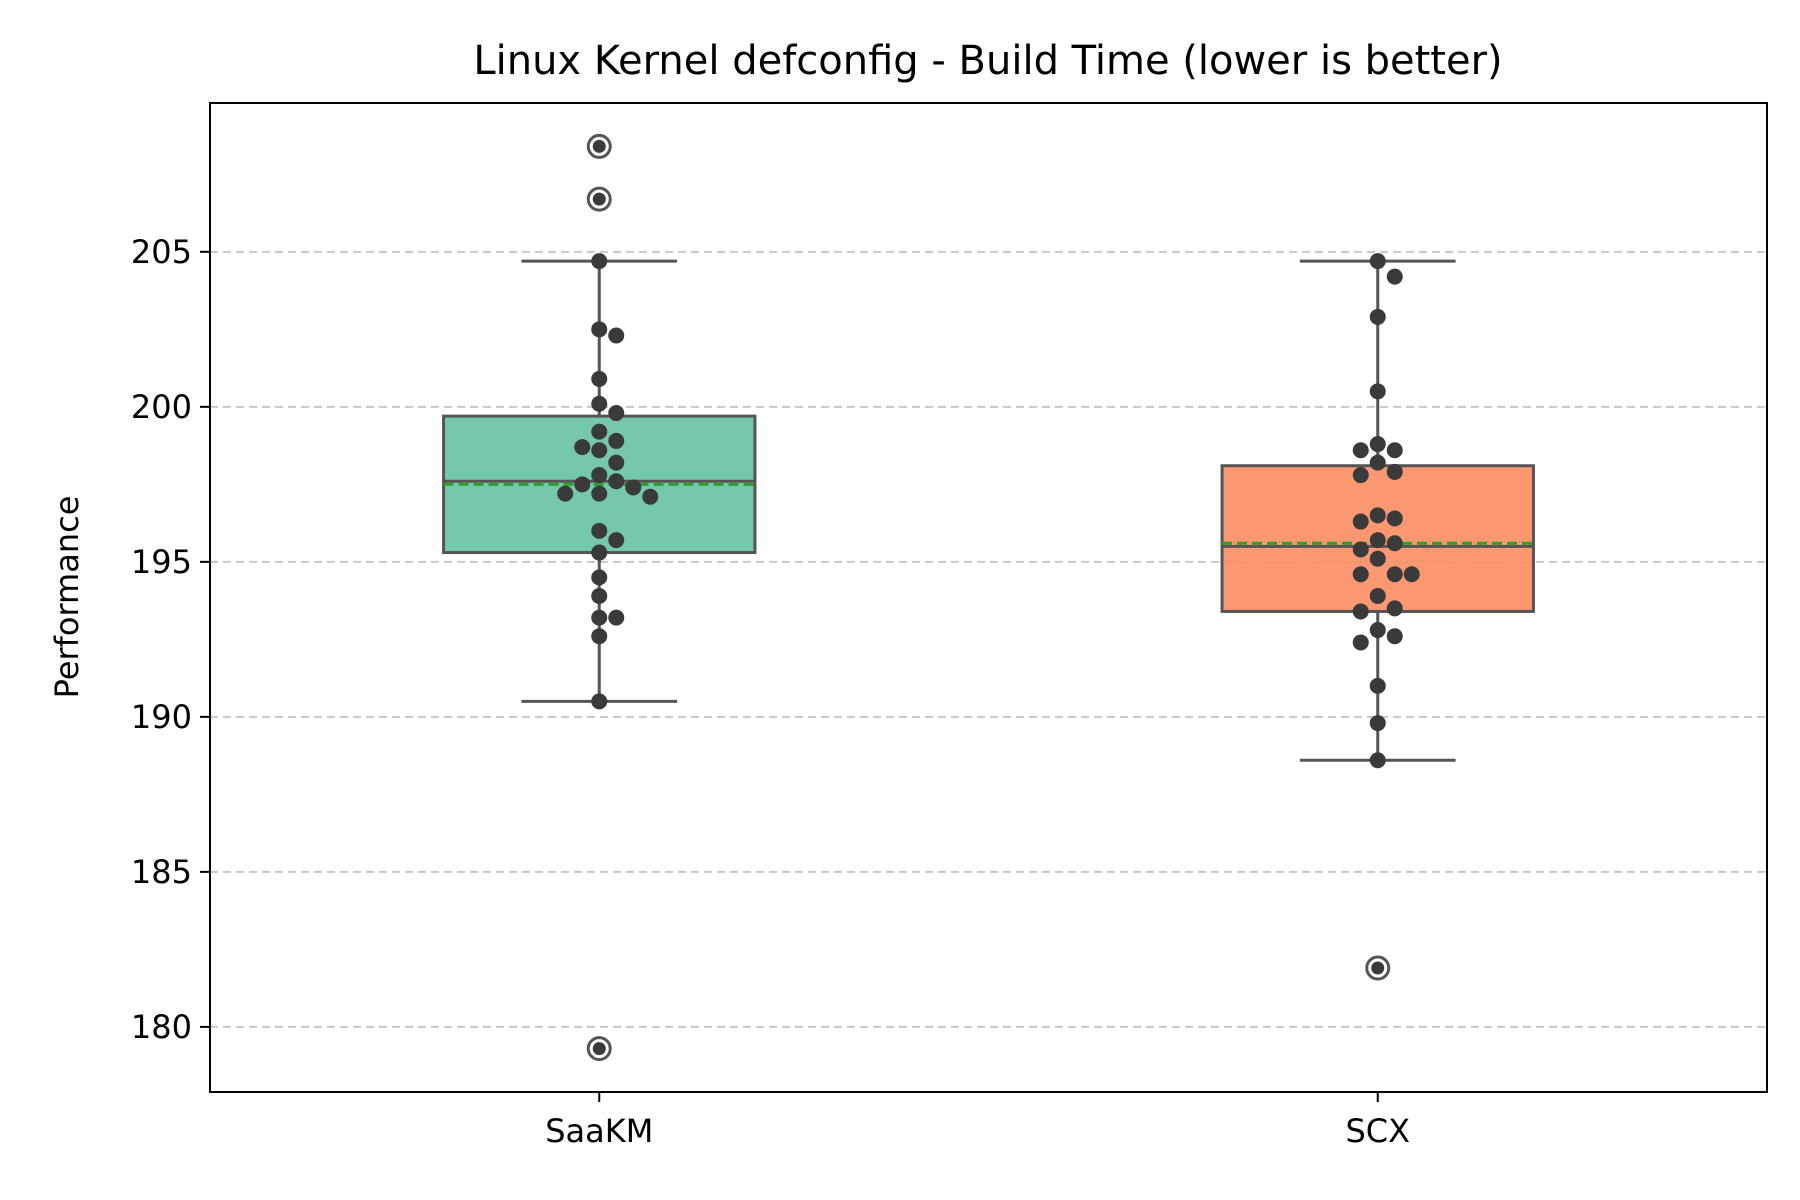 This screenshot has height=1200, width=1800. I want to click on y-tick-label: 205, so click(161, 252).